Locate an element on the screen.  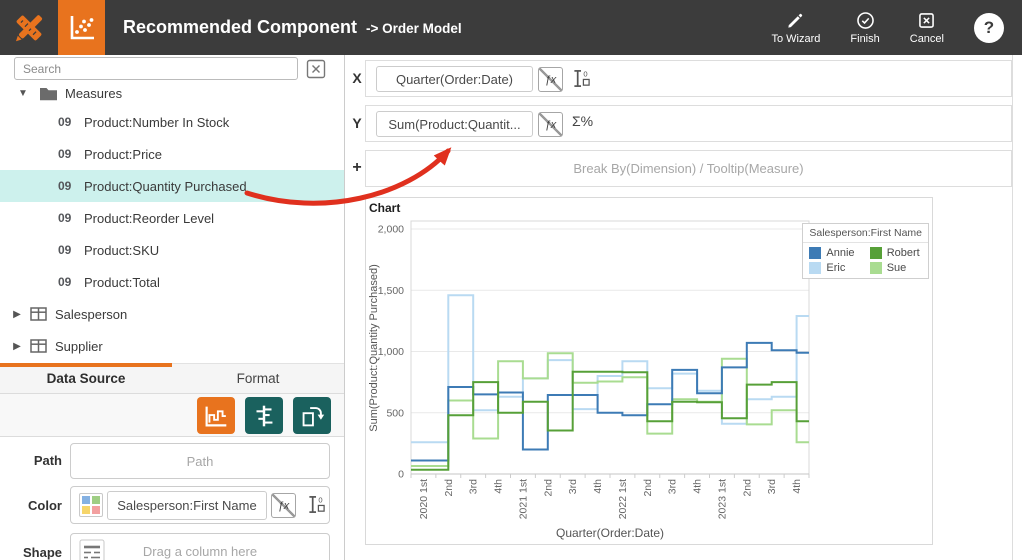
rotate-page-type-button is located at coordinates (312, 415).